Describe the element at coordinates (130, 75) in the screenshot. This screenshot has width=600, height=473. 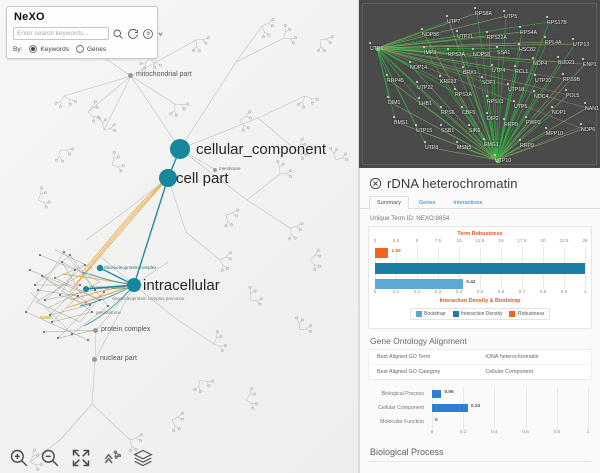
I see `node-mitochondrial-part` at that location.